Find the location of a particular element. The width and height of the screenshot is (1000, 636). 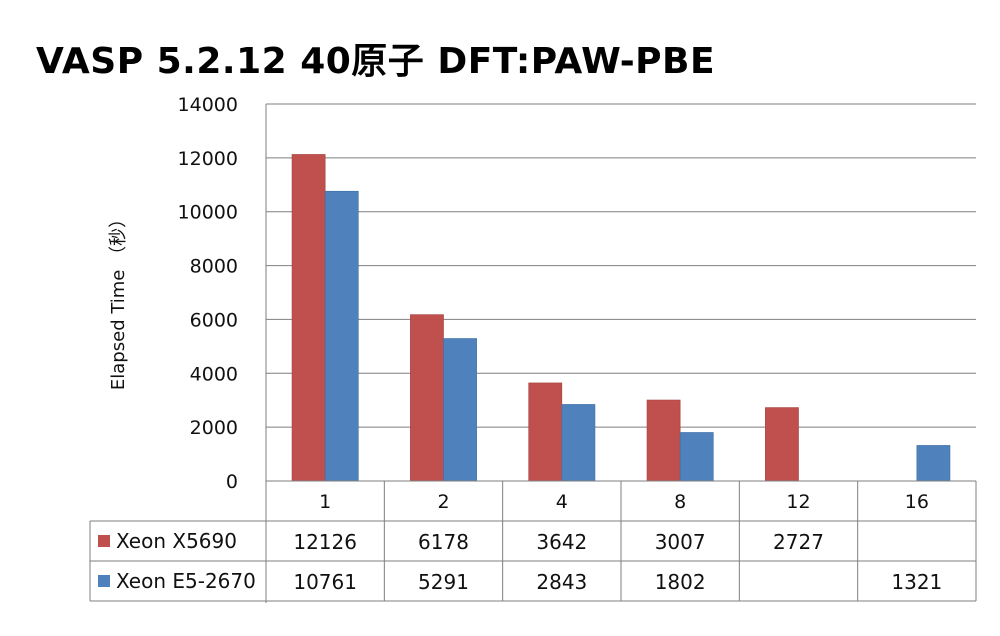

legend-label: Xeon E5-2670 is located at coordinates (186, 581).